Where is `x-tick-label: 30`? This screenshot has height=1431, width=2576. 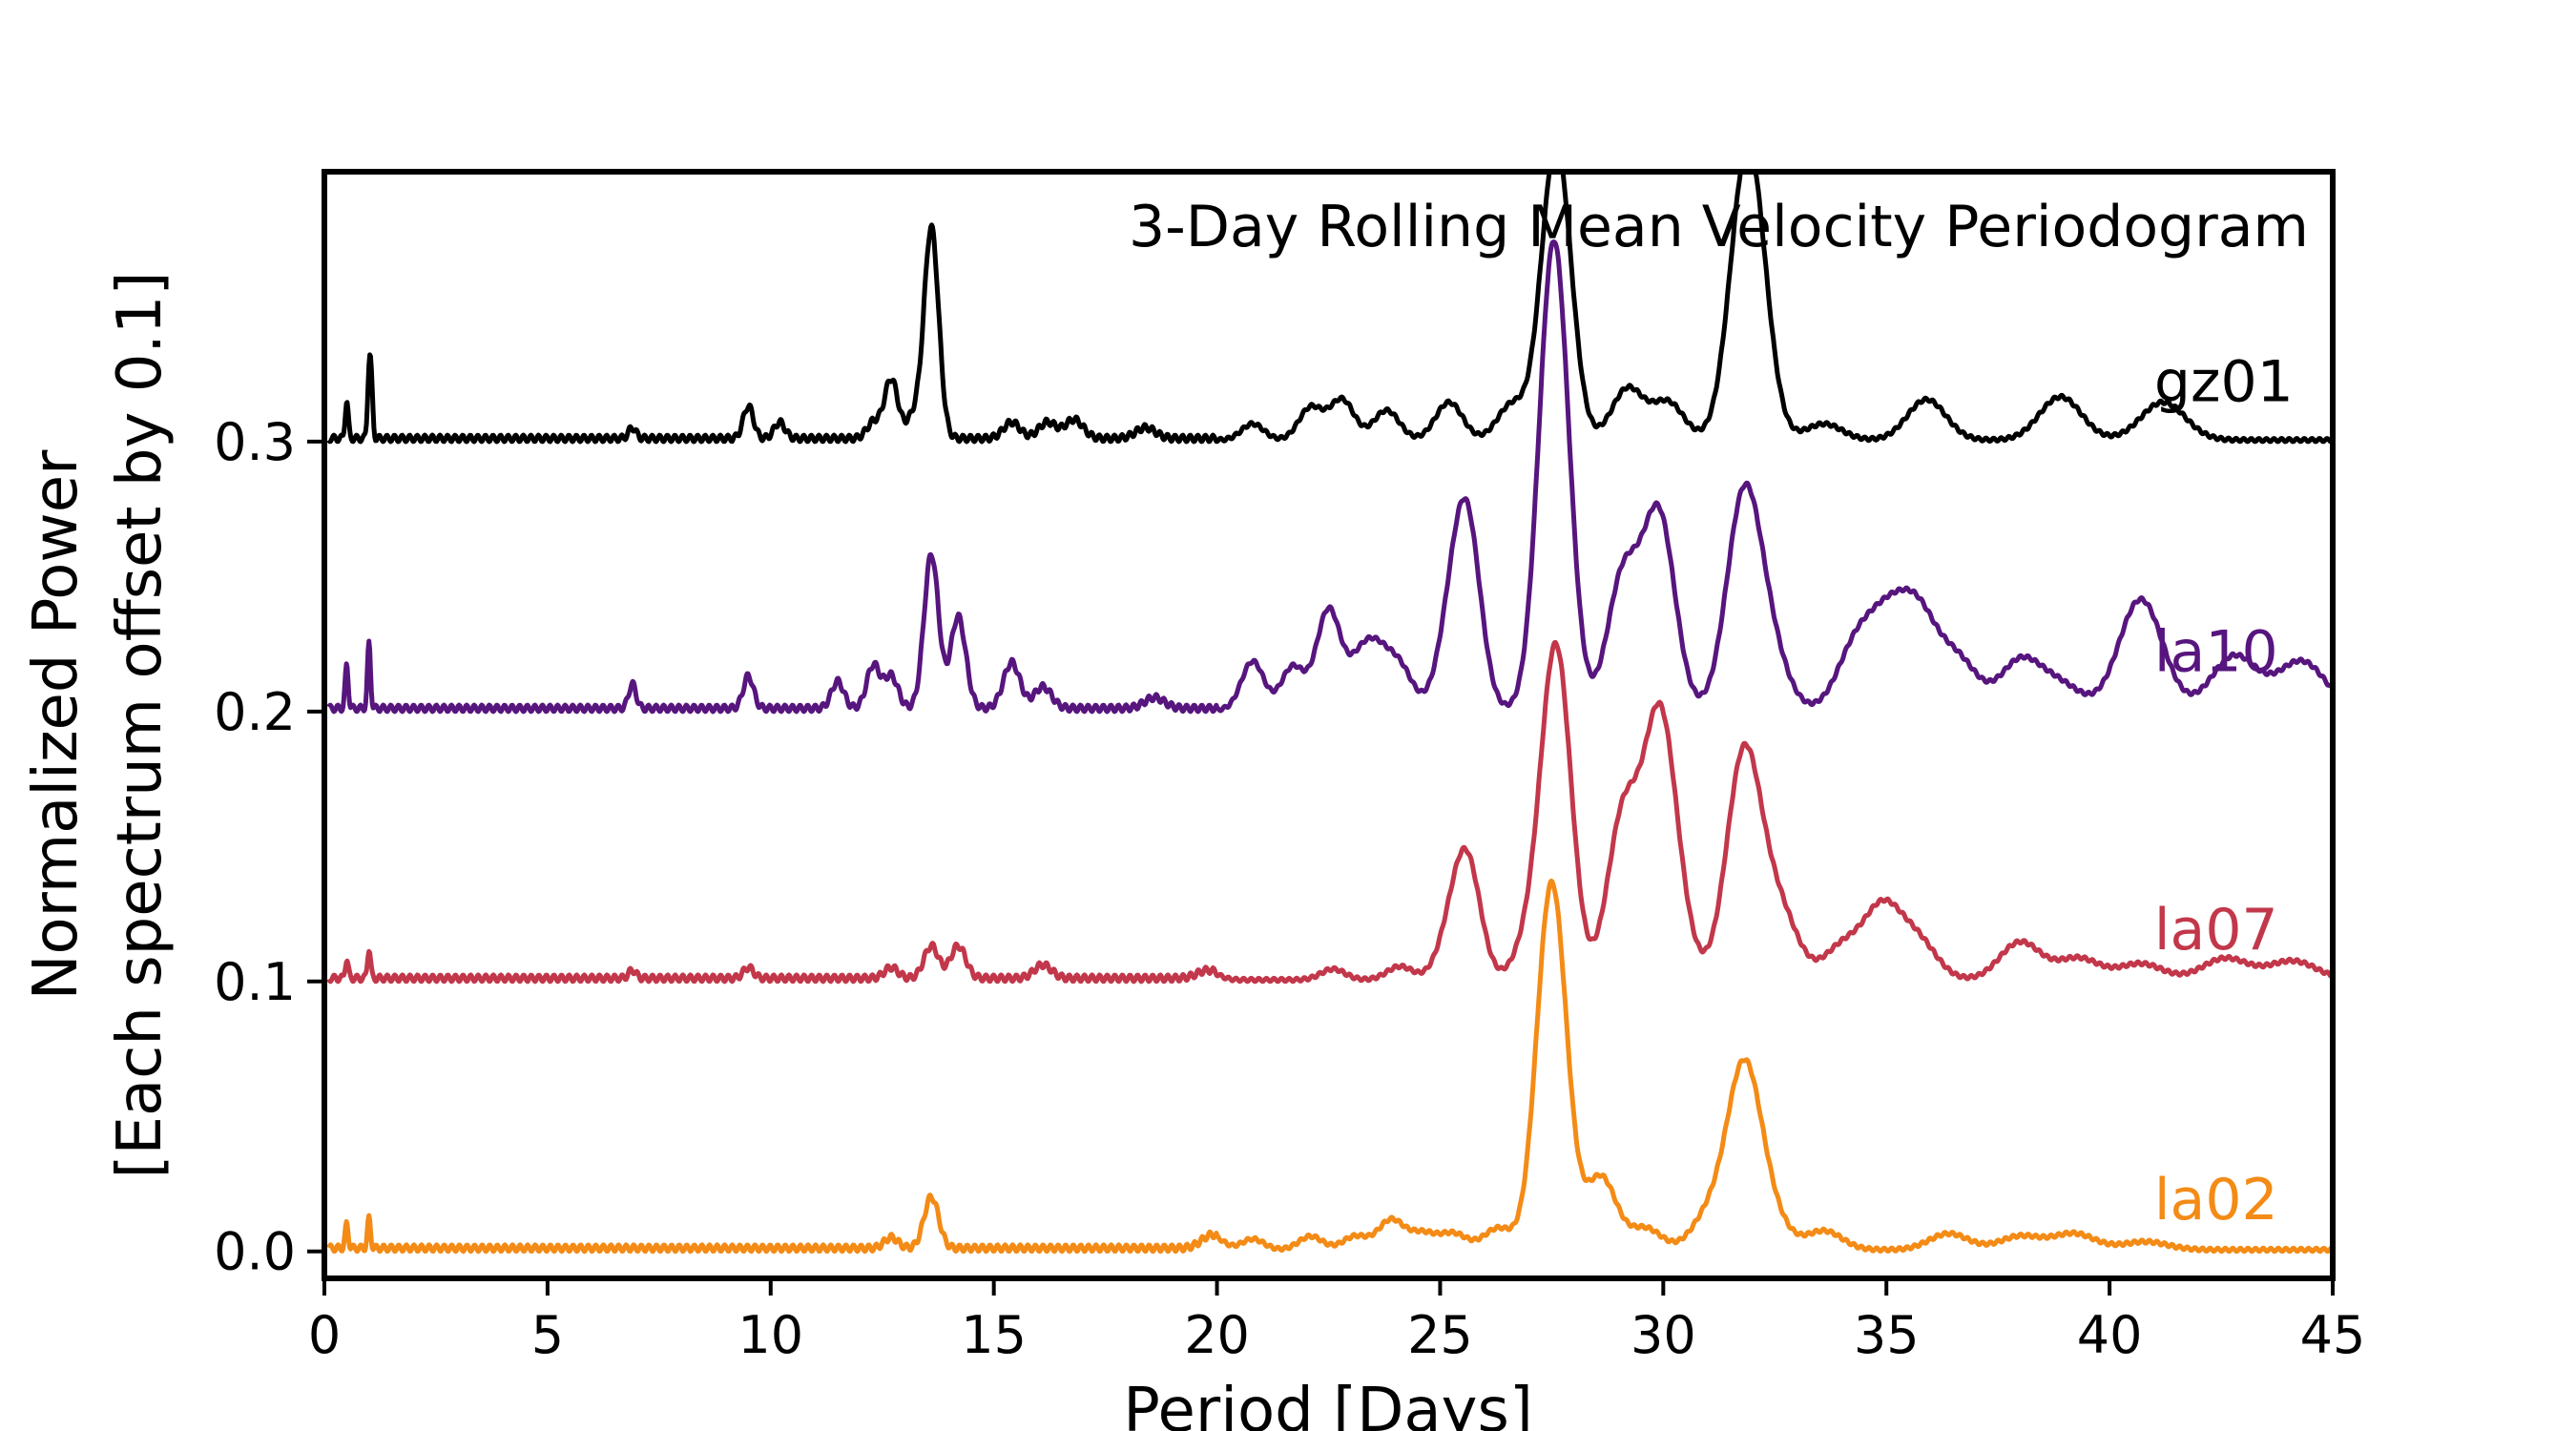
x-tick-label: 30 is located at coordinates (1663, 1335).